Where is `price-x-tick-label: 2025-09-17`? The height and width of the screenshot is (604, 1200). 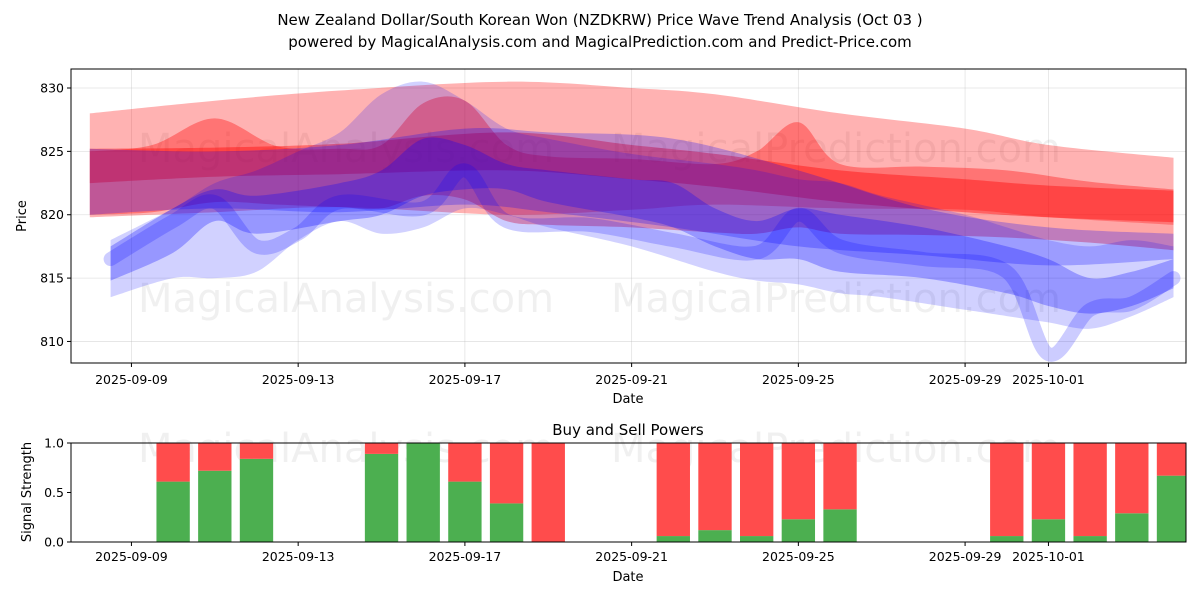 price-x-tick-label: 2025-09-17 is located at coordinates (465, 379).